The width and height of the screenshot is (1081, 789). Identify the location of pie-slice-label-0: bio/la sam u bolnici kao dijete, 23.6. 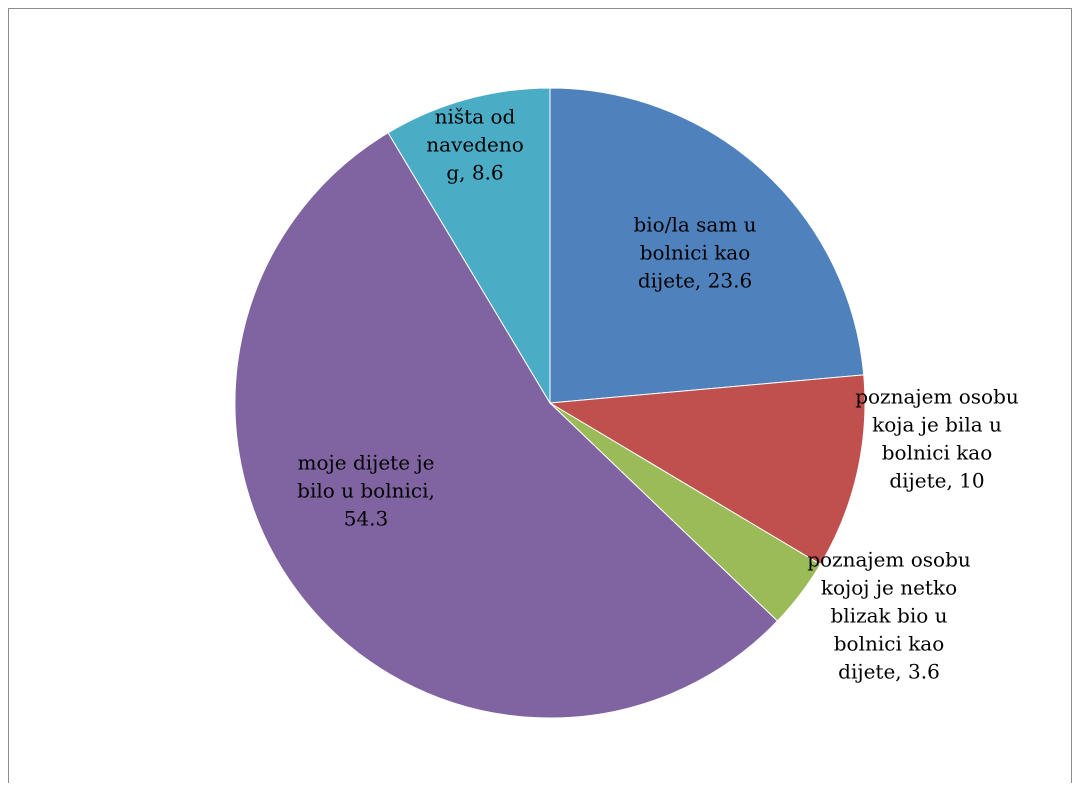
(694, 253).